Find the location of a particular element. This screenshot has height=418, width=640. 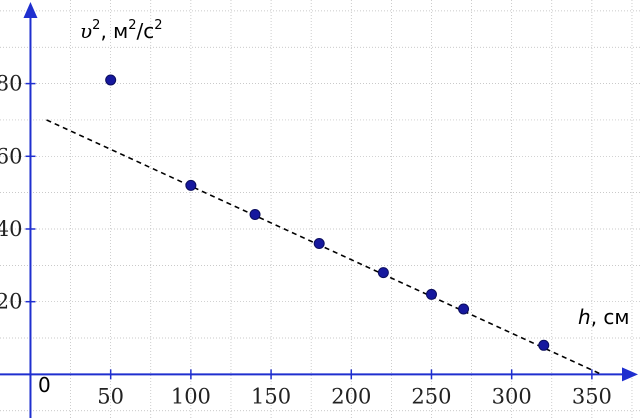

origin-label: 0 is located at coordinates (44, 385).